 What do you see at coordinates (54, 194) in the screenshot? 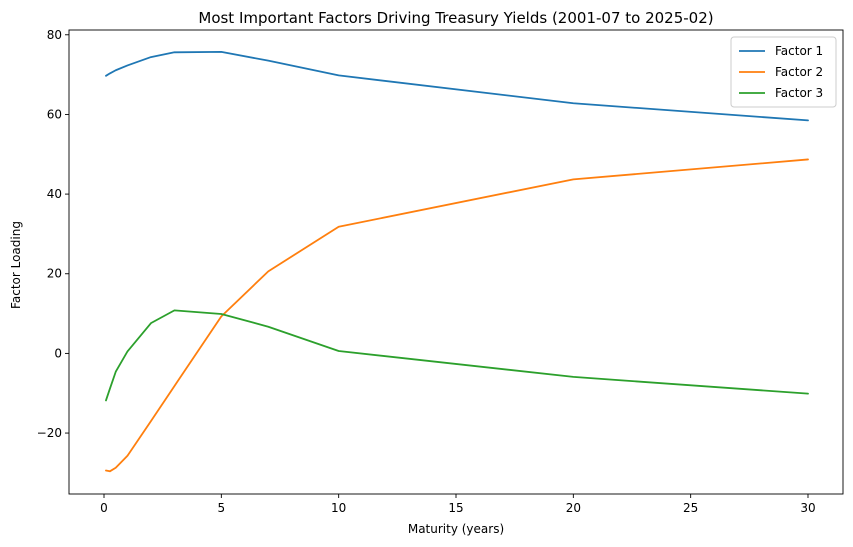
I see `y-tick-label: 40` at bounding box center [54, 194].